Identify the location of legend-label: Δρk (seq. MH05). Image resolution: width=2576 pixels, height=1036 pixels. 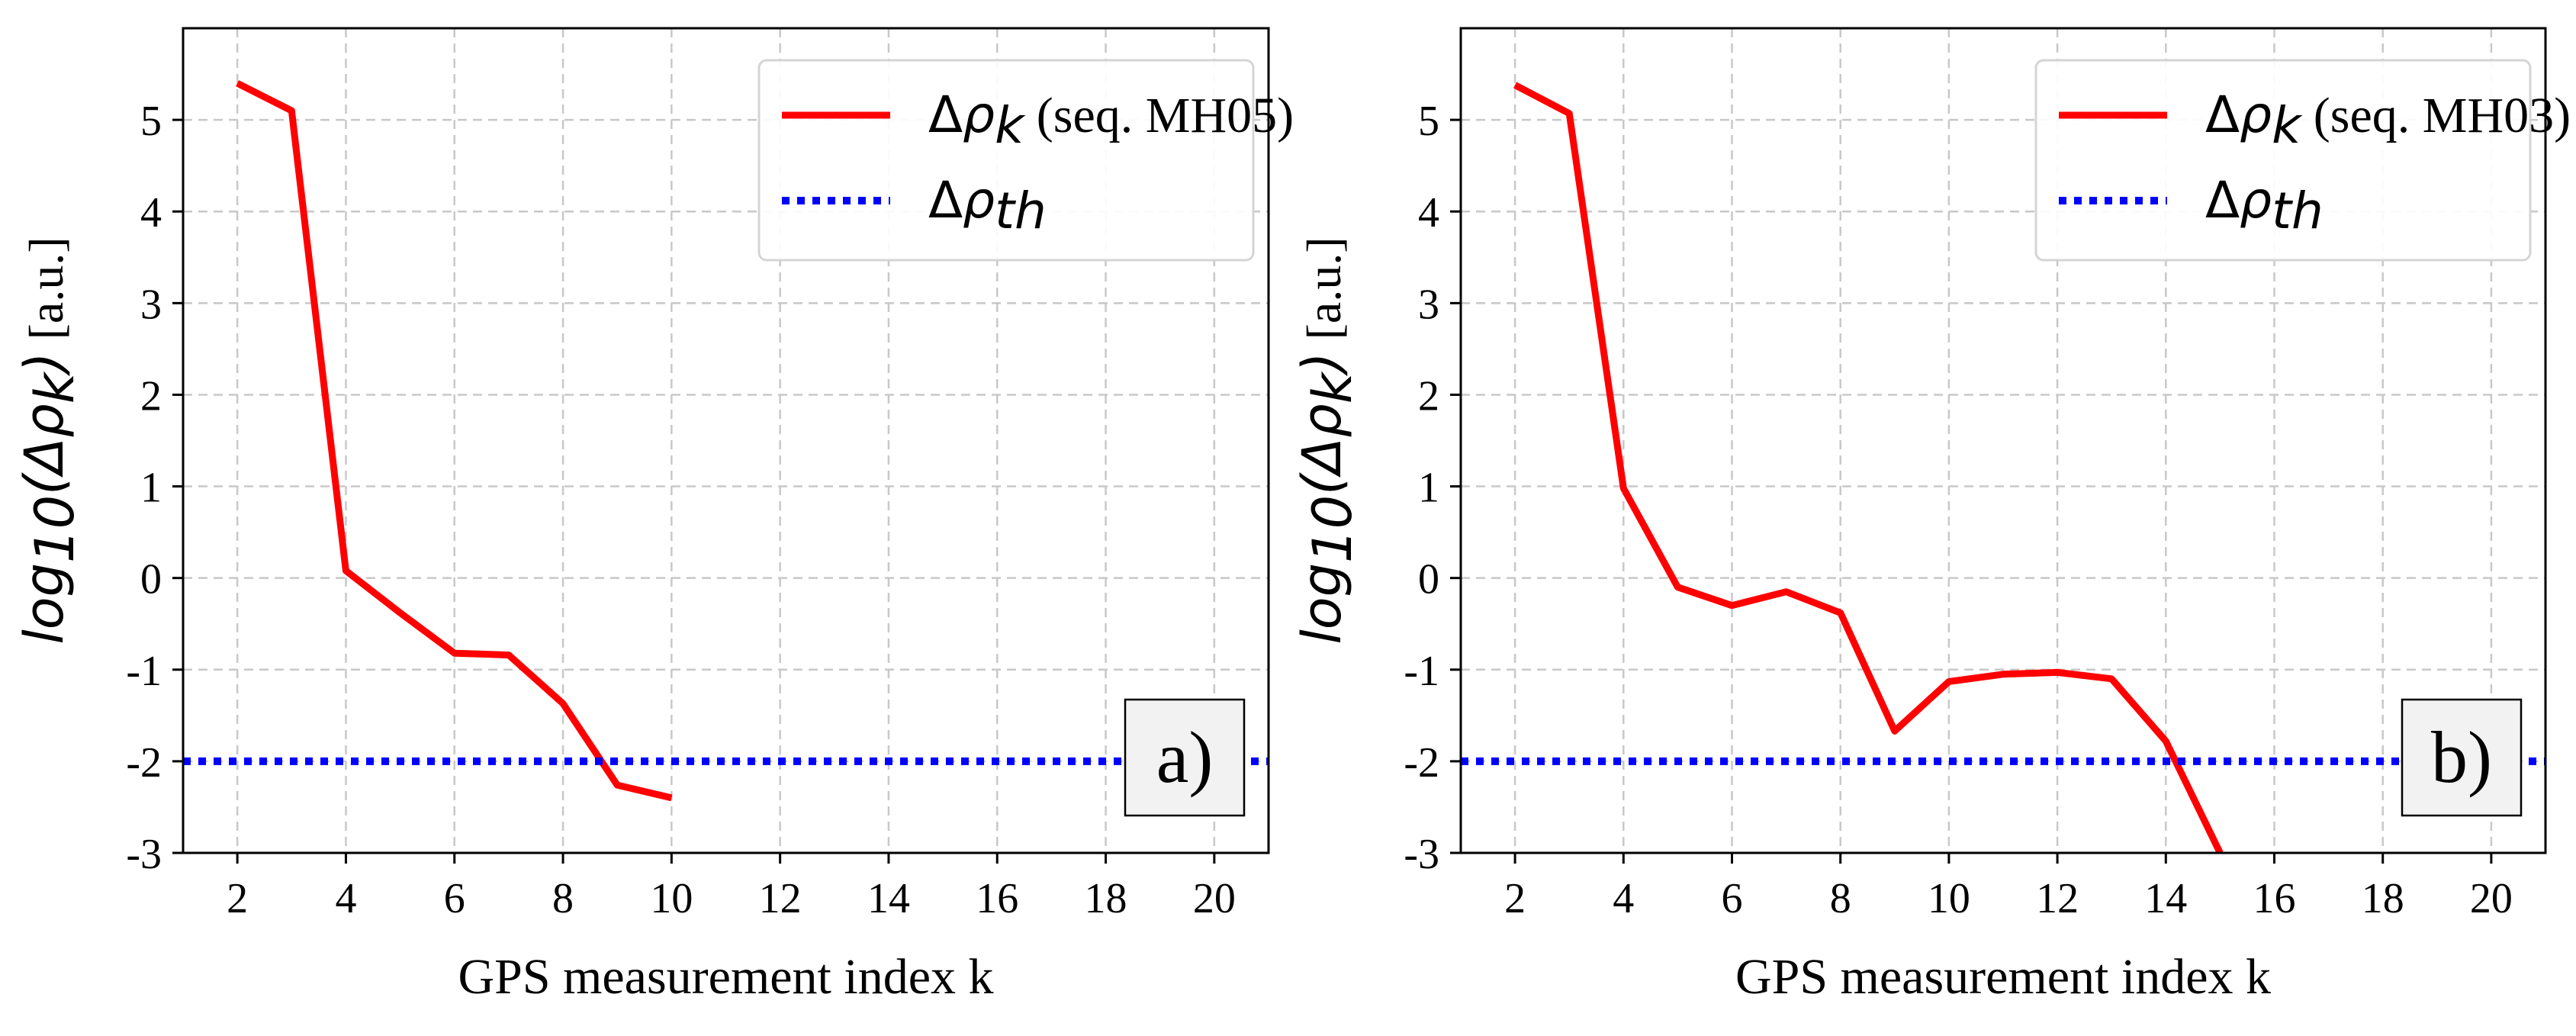
(1111, 120).